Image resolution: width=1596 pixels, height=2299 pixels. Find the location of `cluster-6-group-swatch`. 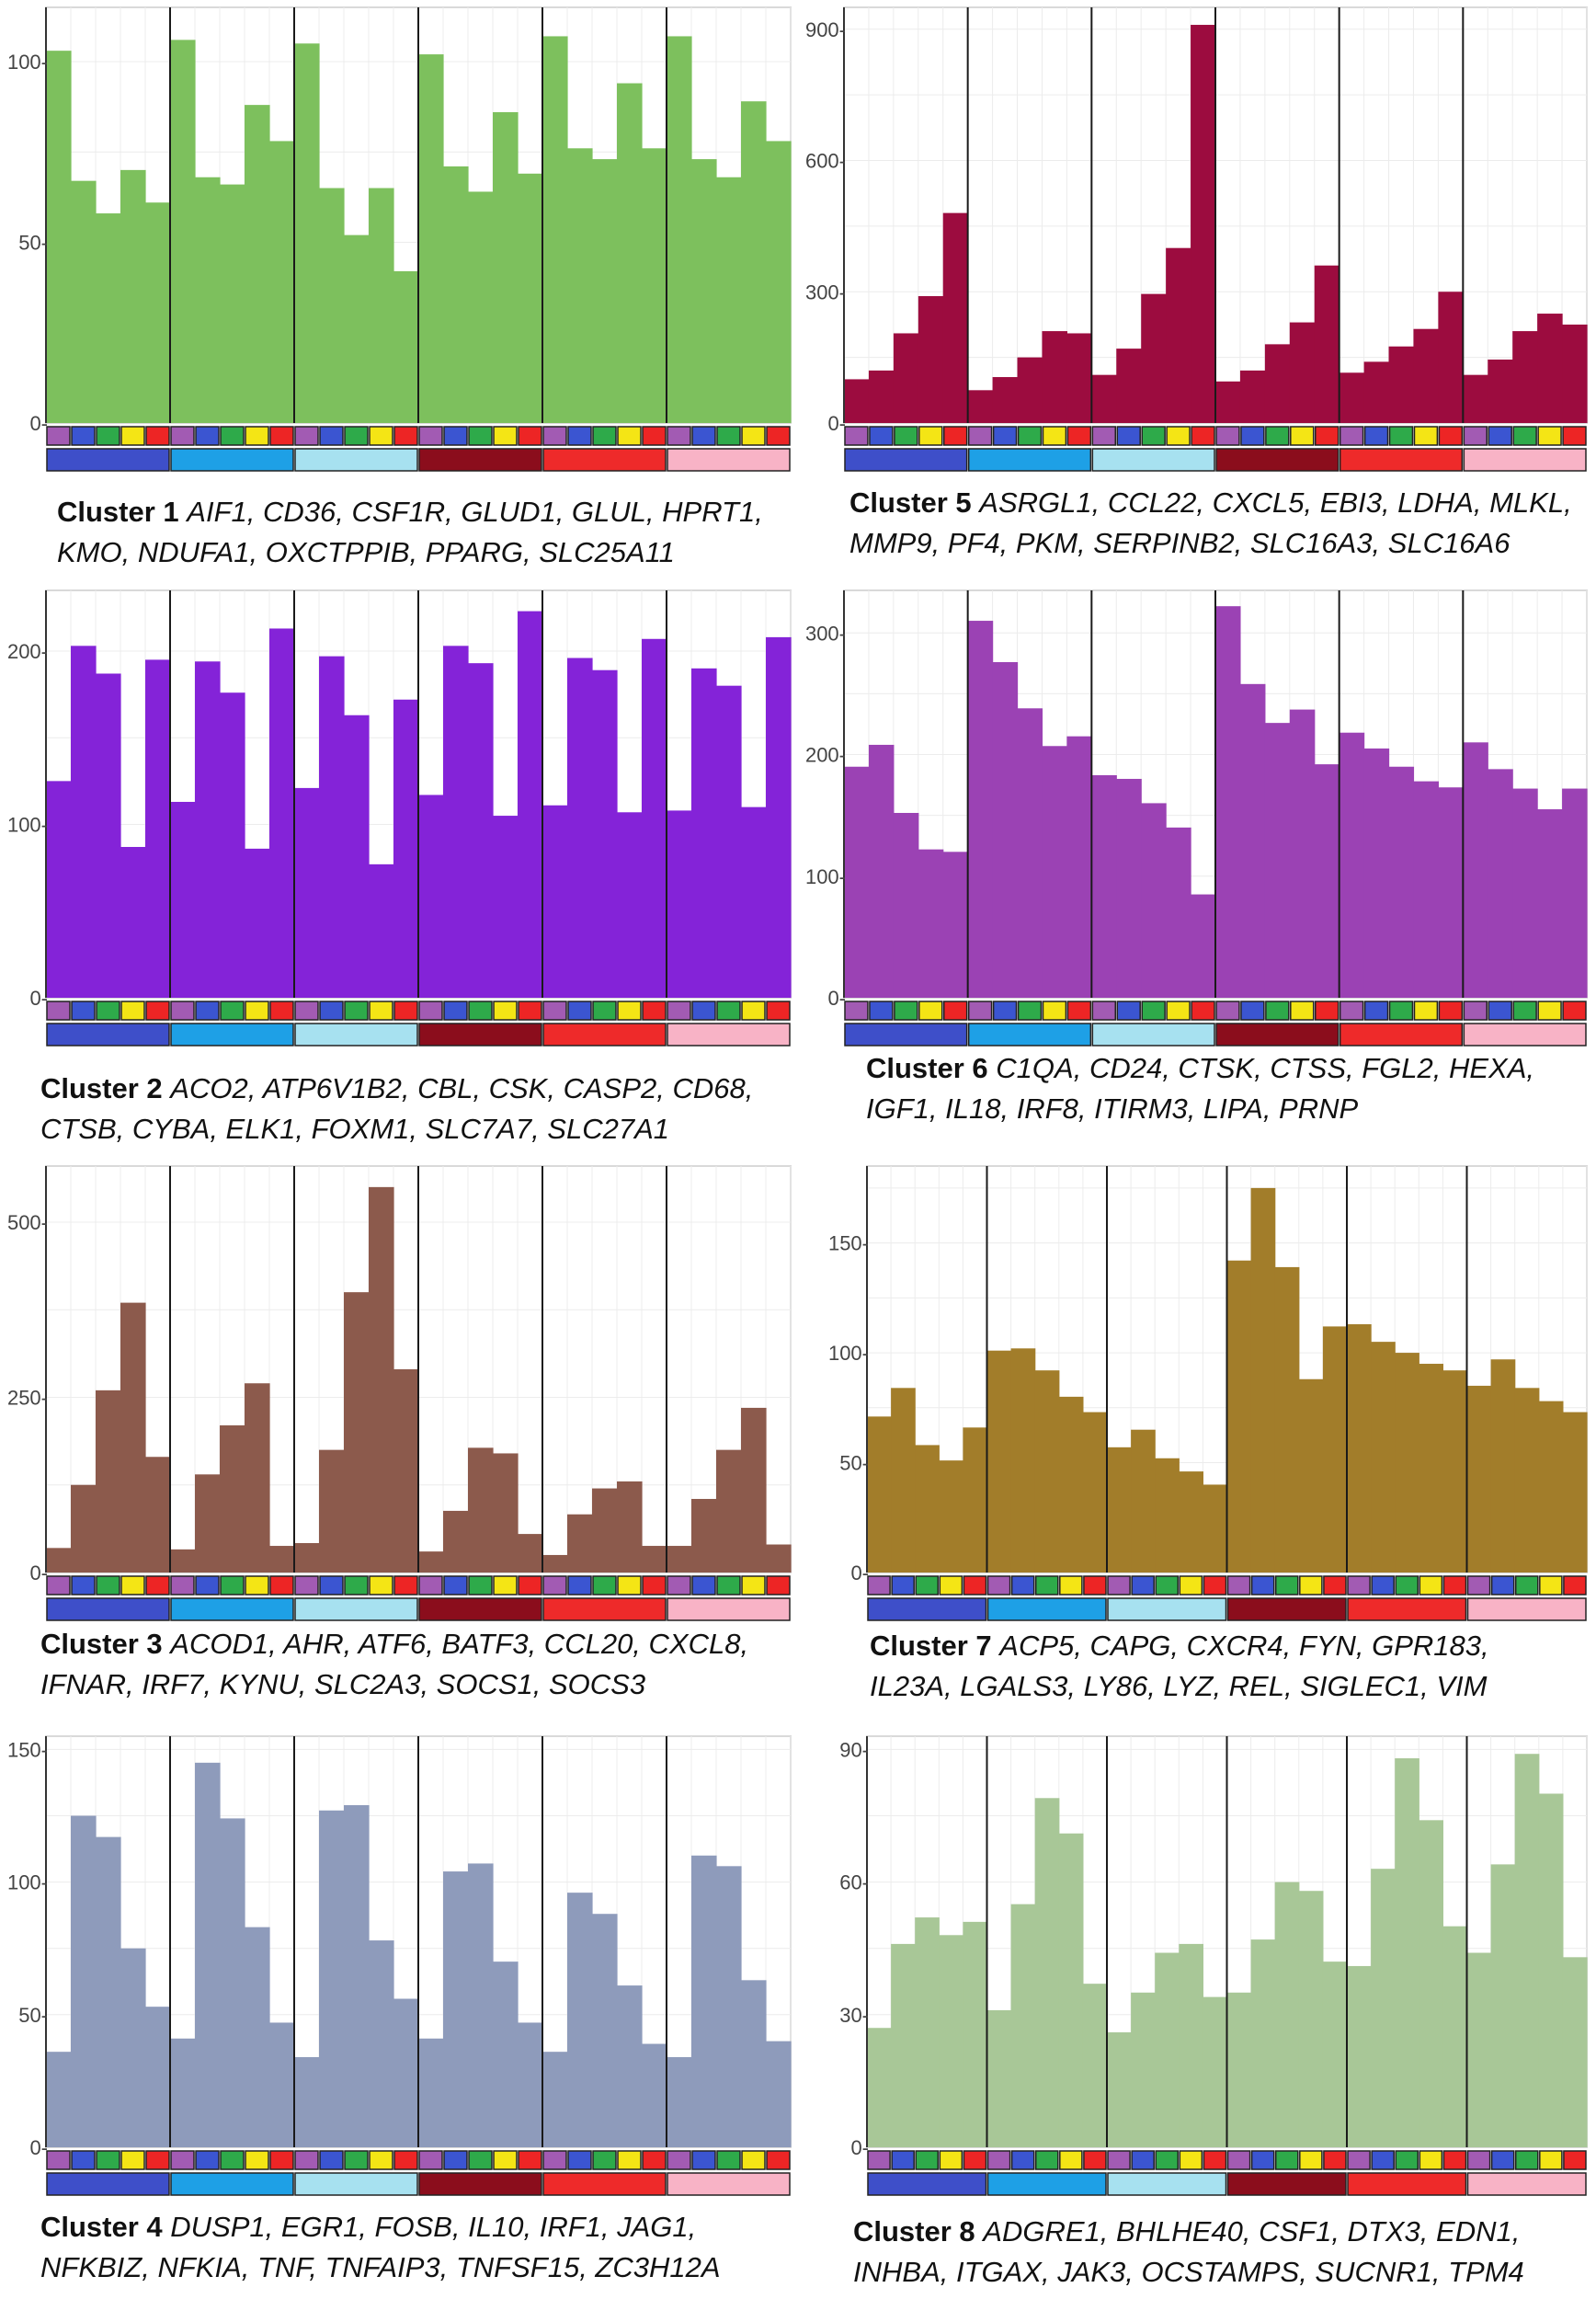

cluster-6-group-swatch is located at coordinates (1525, 1035).